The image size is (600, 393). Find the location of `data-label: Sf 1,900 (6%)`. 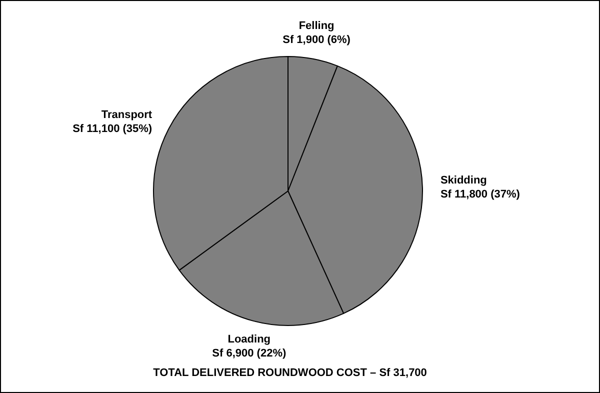

data-label: Sf 1,900 (6%) is located at coordinates (316, 40).